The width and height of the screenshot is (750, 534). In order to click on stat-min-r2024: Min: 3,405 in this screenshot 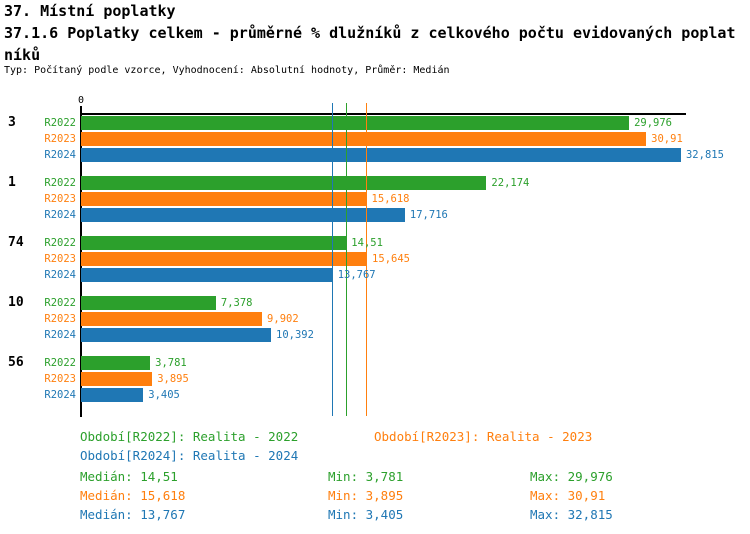, I will do `click(366, 514)`.